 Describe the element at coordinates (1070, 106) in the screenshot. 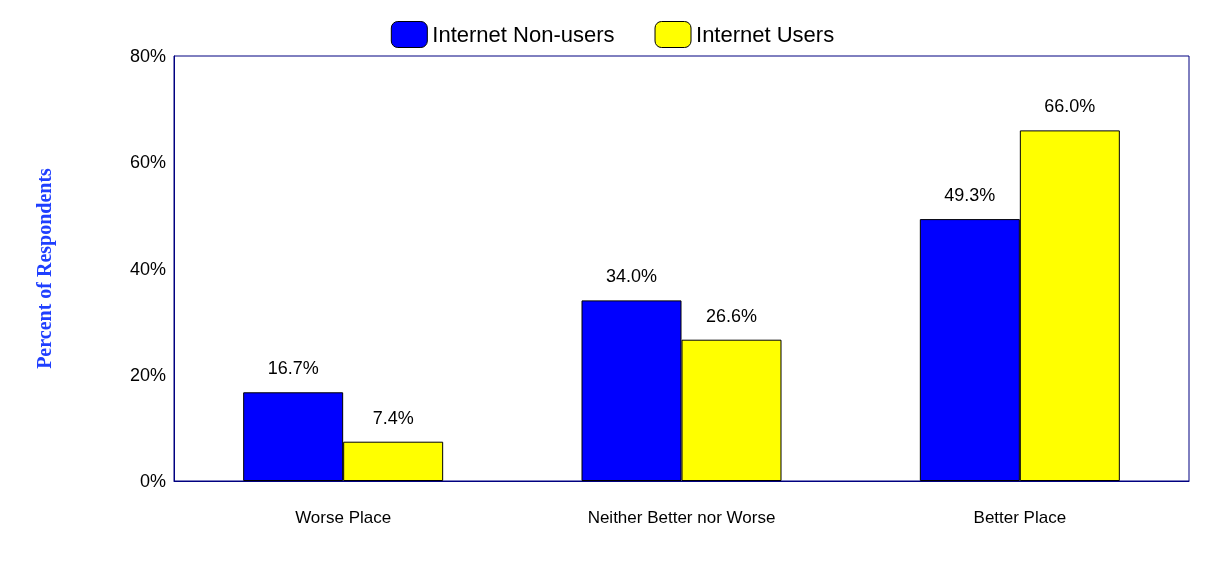

I see `data-label: 66.0%` at that location.